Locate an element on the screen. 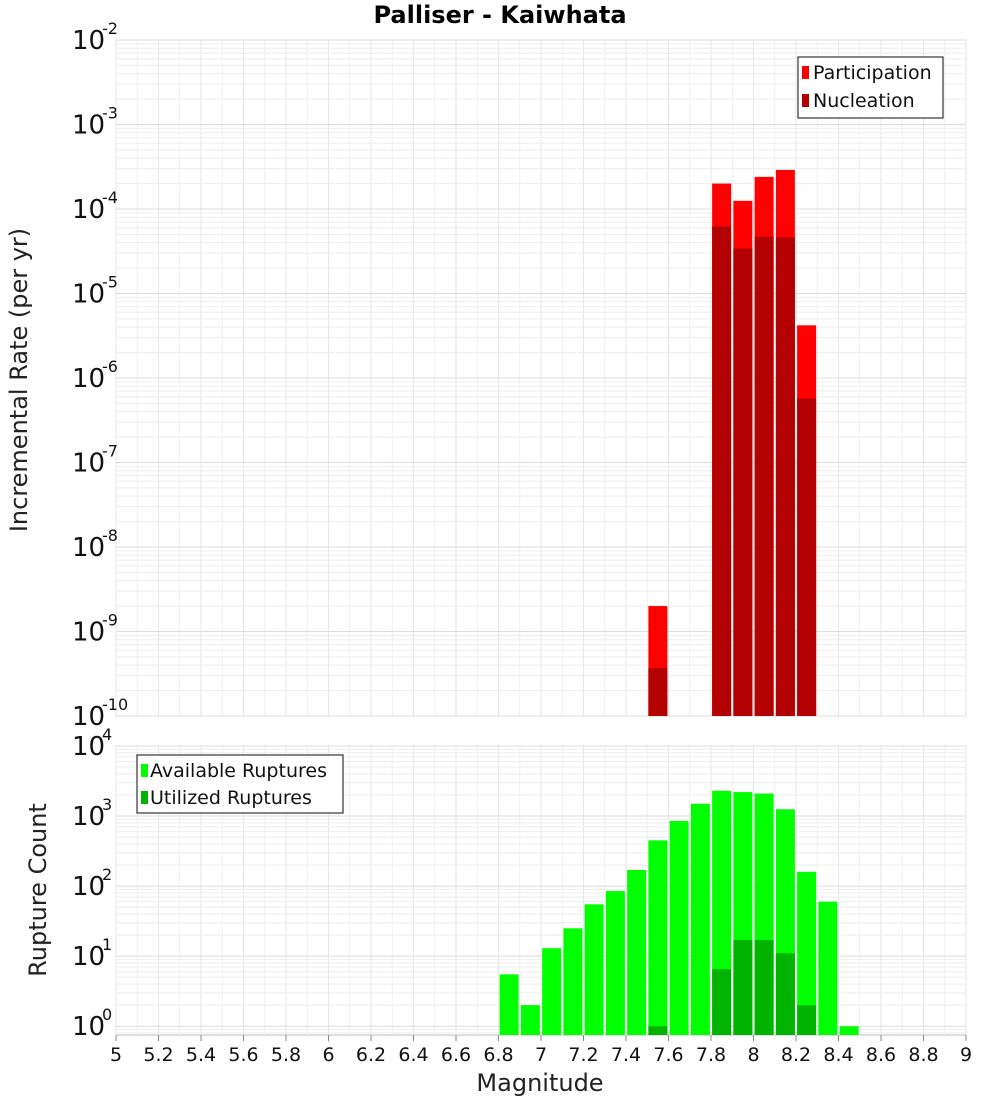  x-tick-label: 5.4 is located at coordinates (201, 1055).